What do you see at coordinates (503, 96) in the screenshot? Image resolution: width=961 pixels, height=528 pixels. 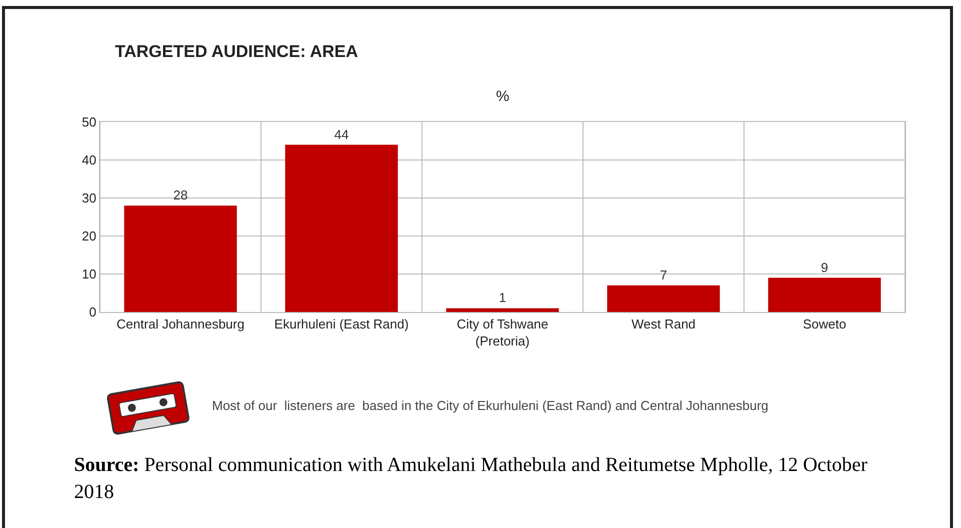 I see `chart-subtitle: %` at bounding box center [503, 96].